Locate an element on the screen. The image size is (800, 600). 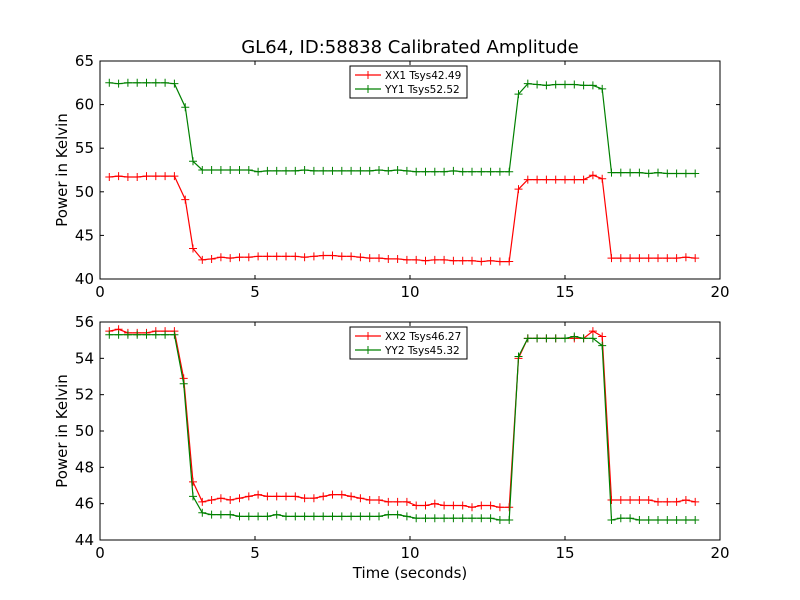
y-tick-label: 50 is located at coordinates (84, 192).